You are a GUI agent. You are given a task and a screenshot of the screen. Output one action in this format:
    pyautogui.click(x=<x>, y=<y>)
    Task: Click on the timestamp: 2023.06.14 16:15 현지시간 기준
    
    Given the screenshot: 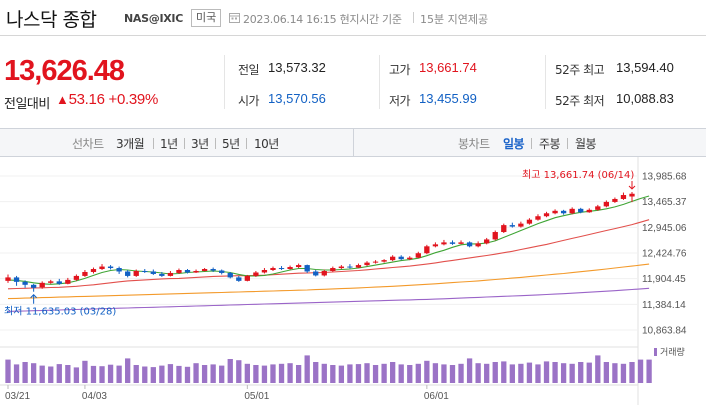 What is the action you would take?
    pyautogui.click(x=322, y=19)
    